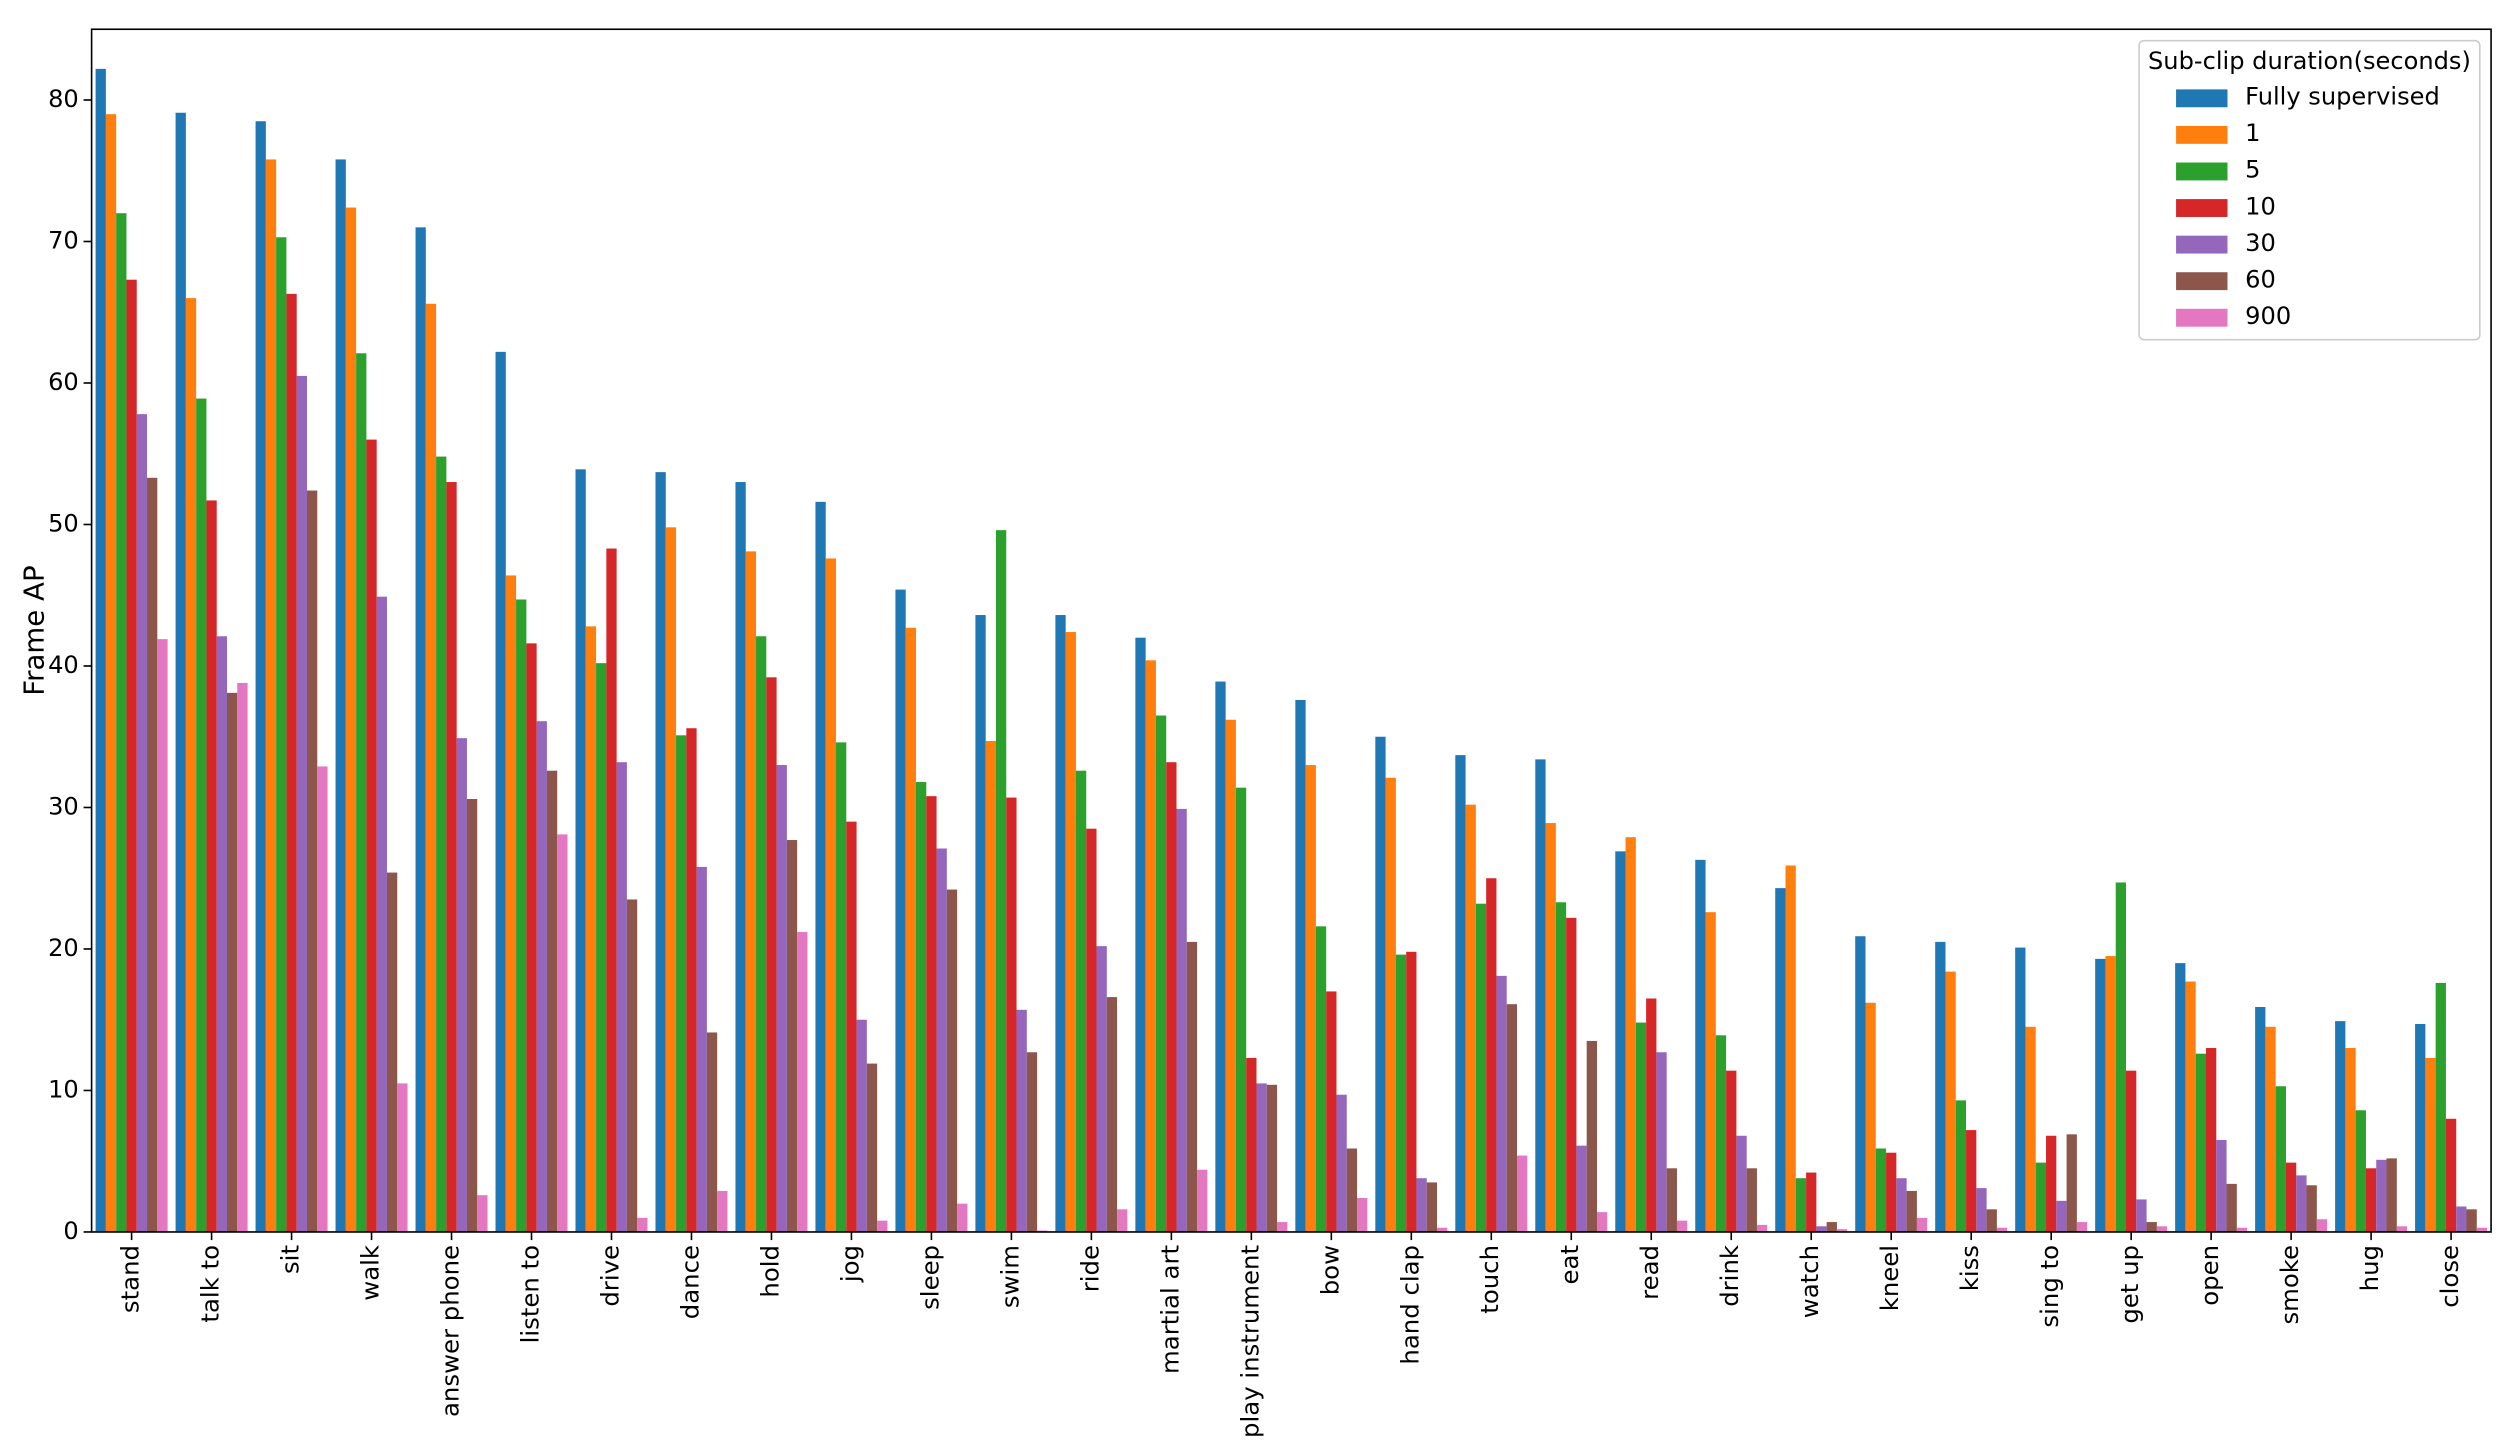 The width and height of the screenshot is (2520, 1444). Describe the element at coordinates (770, 1271) in the screenshot. I see `x-tick-label: hold` at that location.